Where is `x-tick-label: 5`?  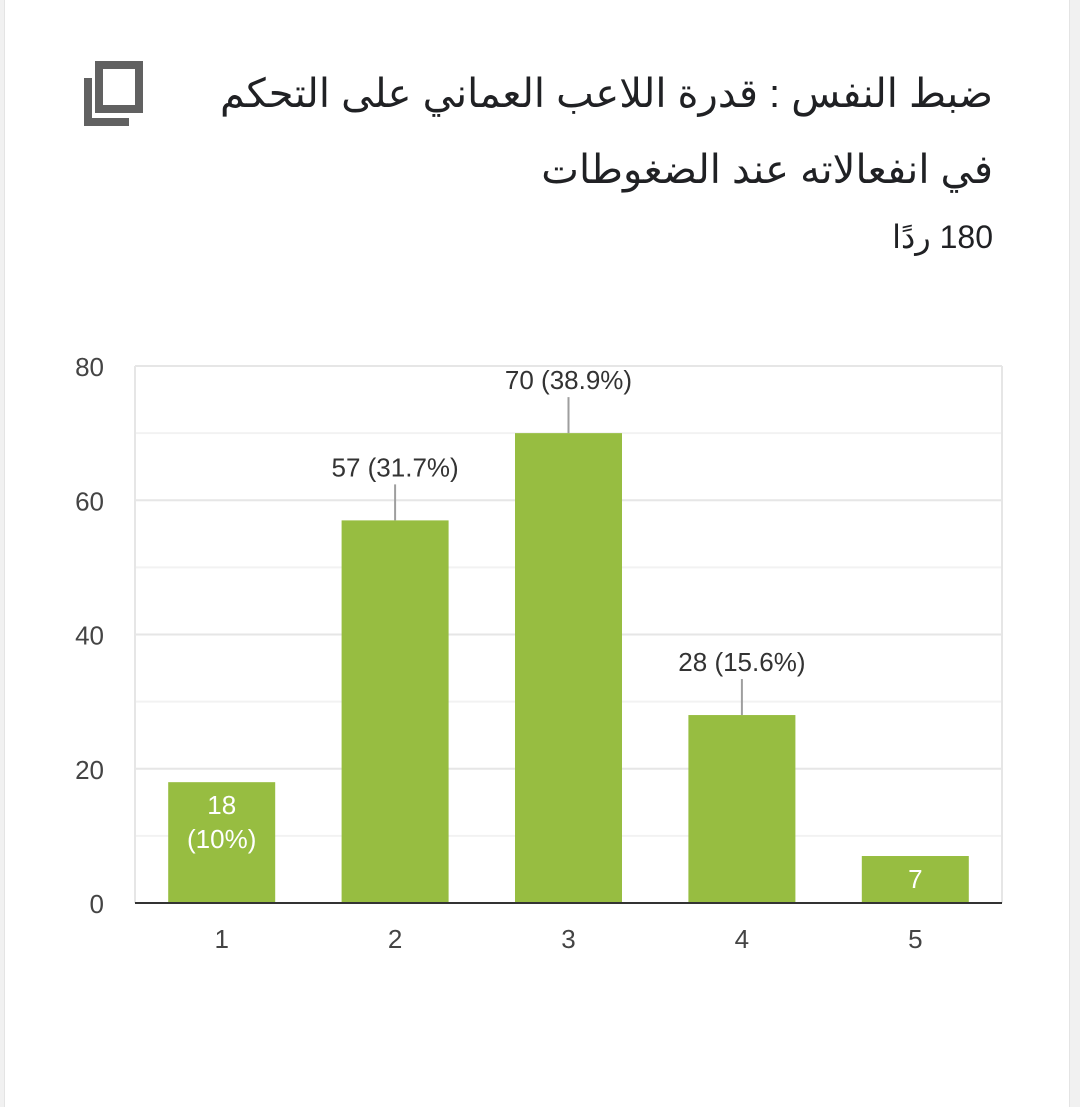
x-tick-label: 5 is located at coordinates (915, 939).